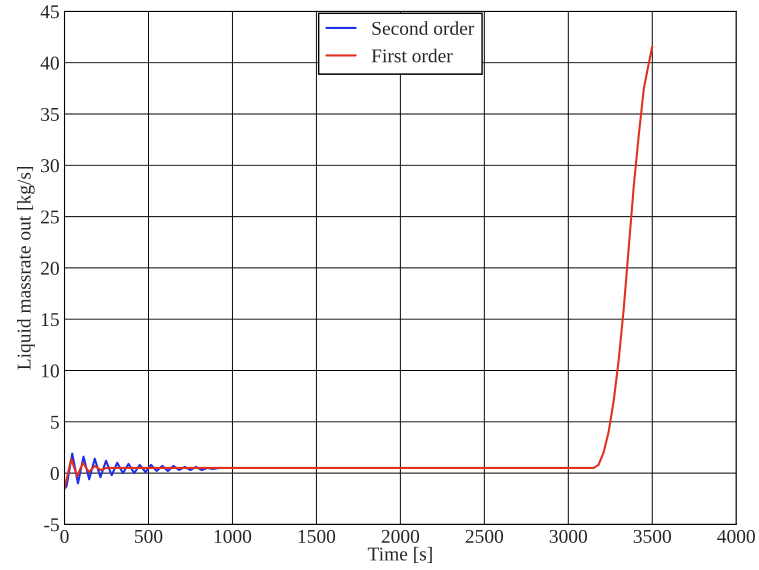 This screenshot has height=570, width=759. Describe the element at coordinates (423, 28) in the screenshot. I see `legend-label: Second order` at that location.